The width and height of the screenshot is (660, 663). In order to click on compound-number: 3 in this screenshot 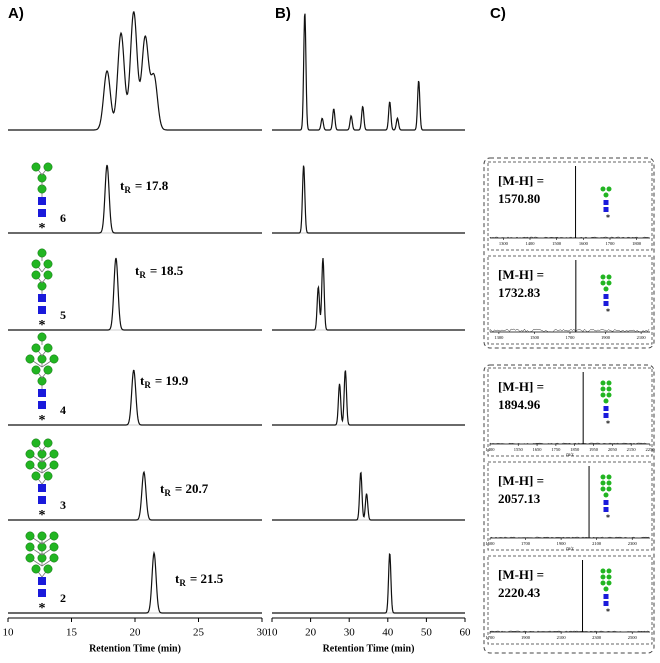, I will do `click(63, 505)`.